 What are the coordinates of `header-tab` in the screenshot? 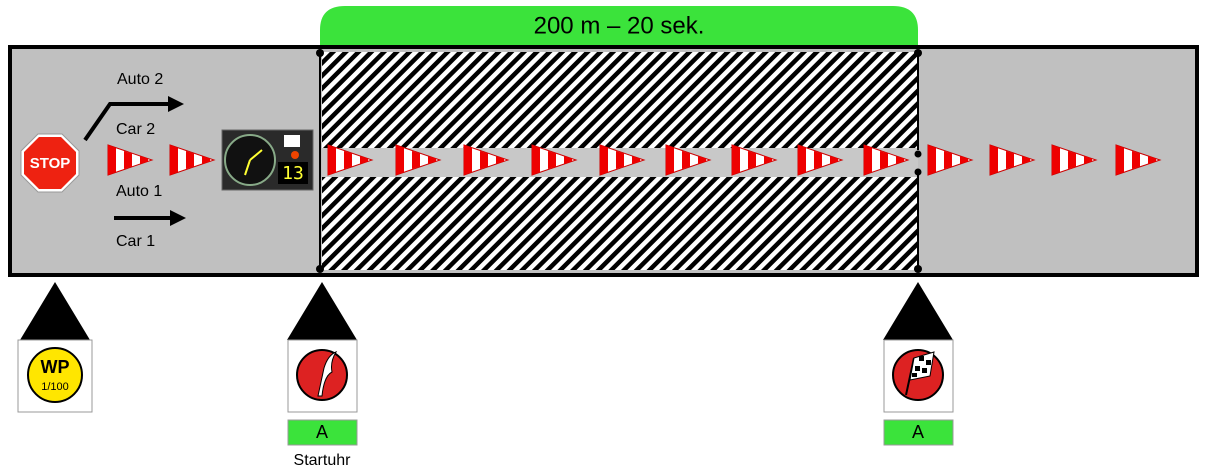 It's located at (619, 26).